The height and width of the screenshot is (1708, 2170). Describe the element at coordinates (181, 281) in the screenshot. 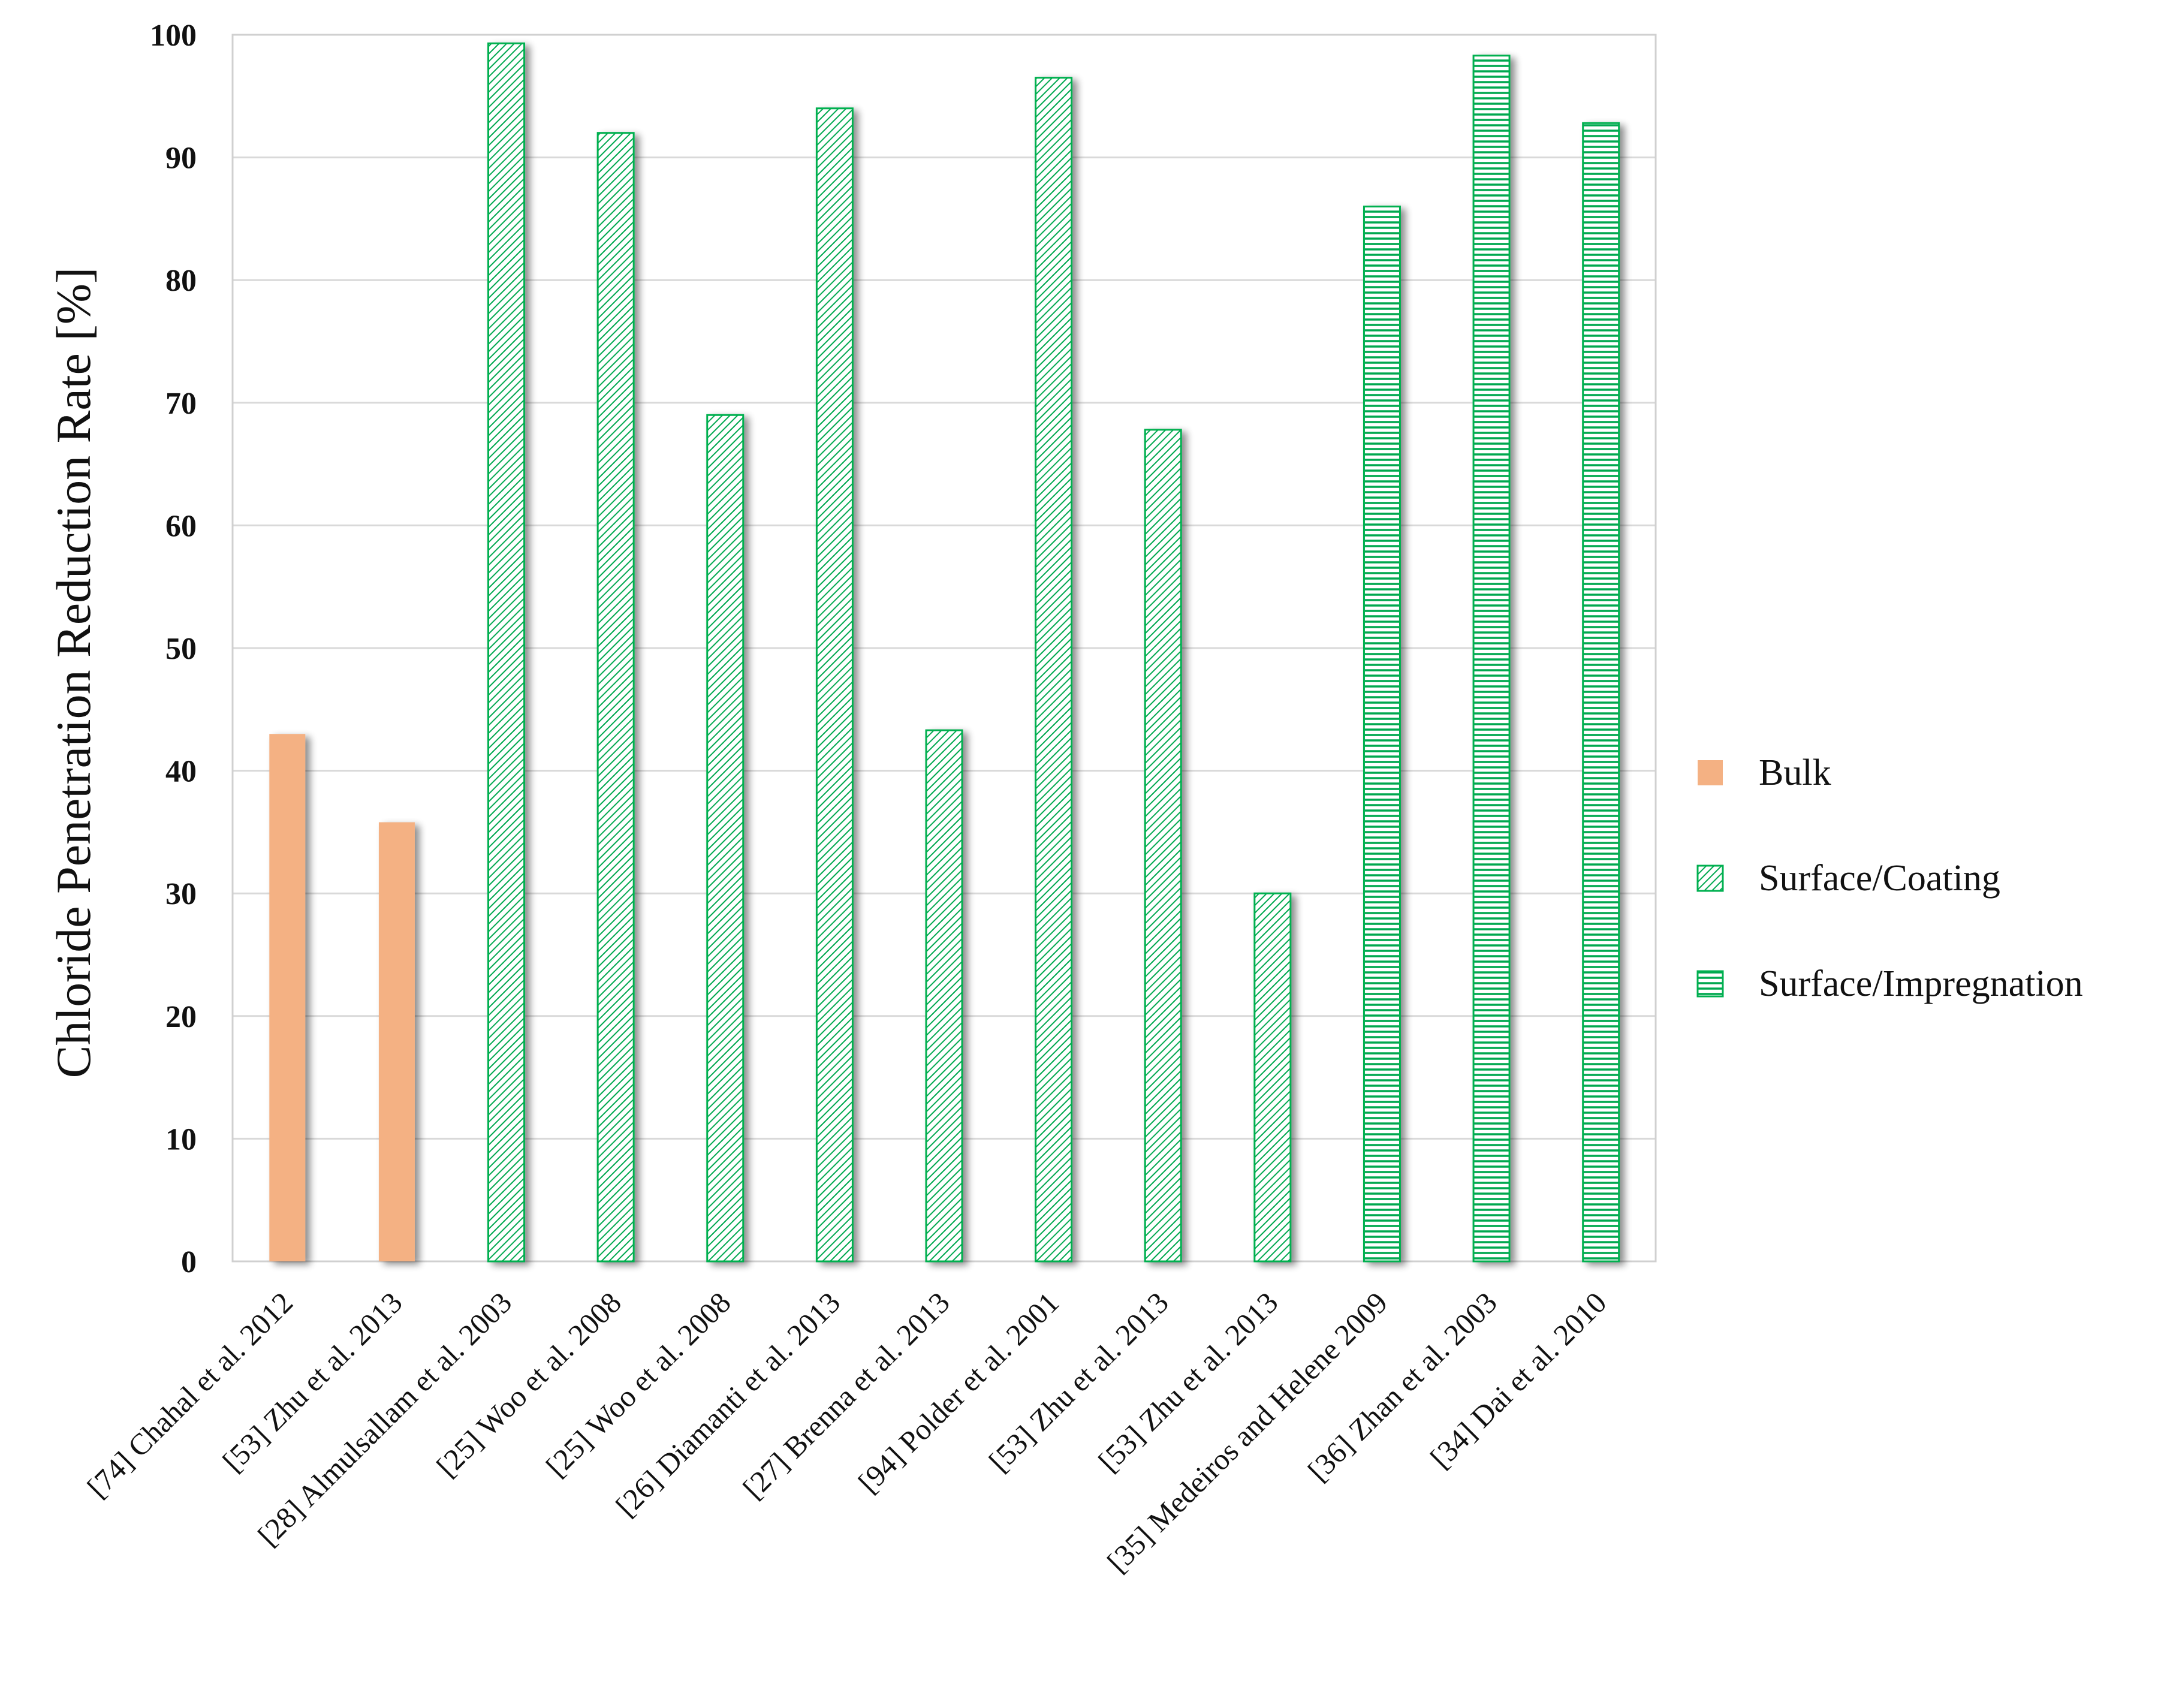

I see `y-tick-label-80: 80` at that location.